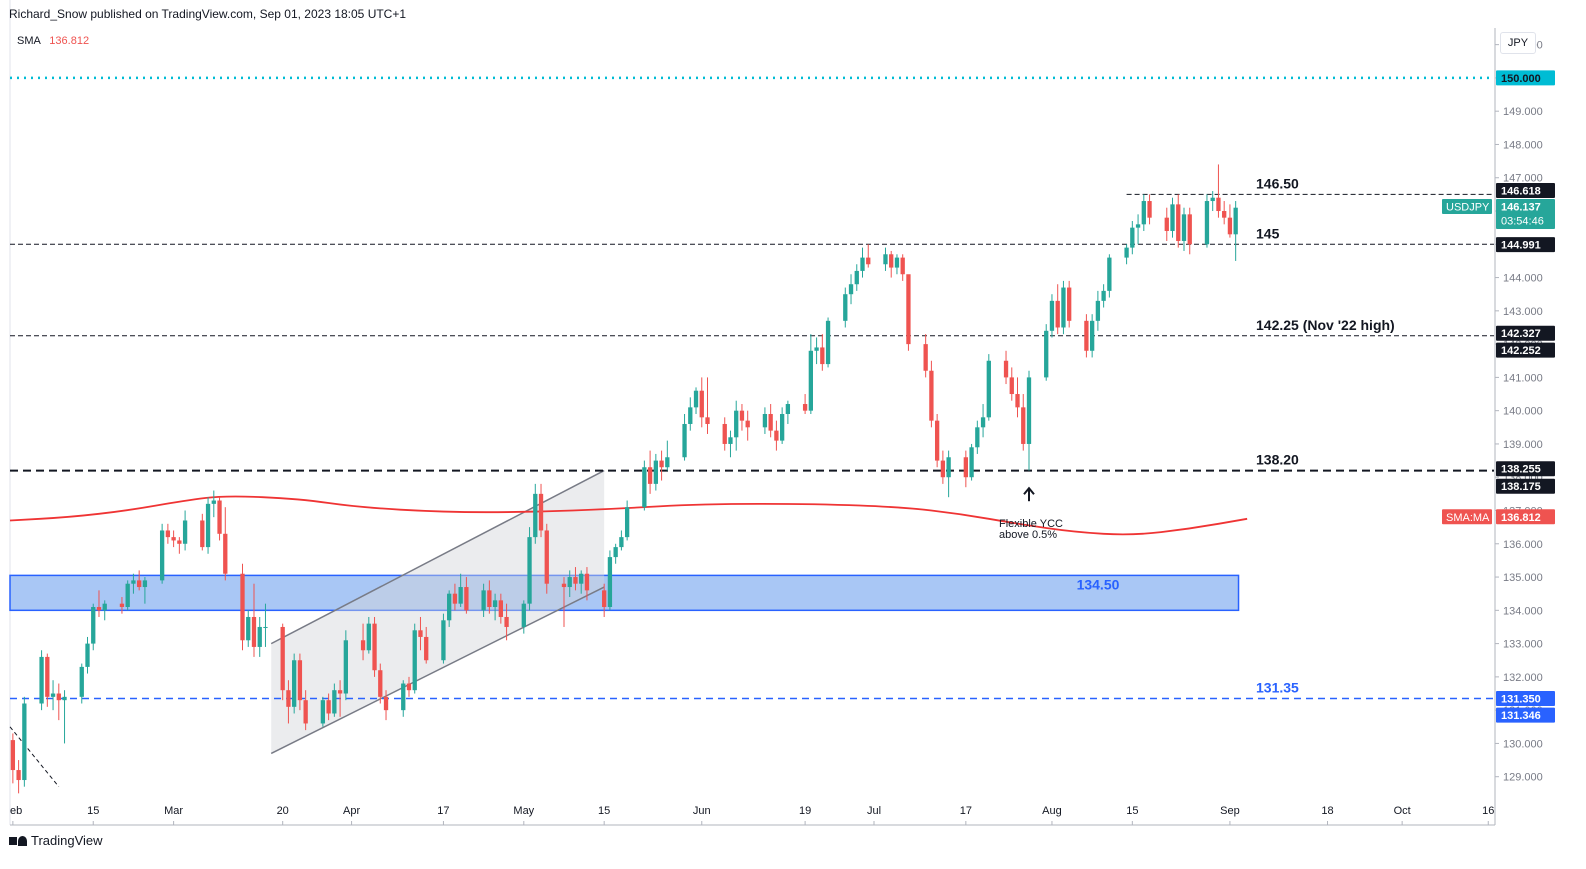 This screenshot has height=869, width=1586. Describe the element at coordinates (1518, 43) in the screenshot. I see `currency-button: JPY` at that location.